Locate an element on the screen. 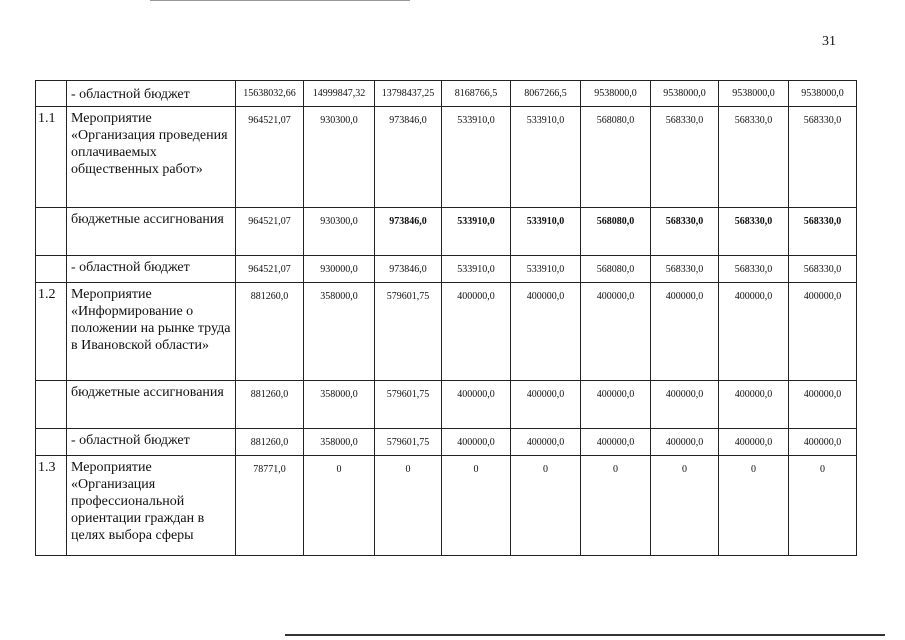 Image resolution: width=905 pixels, height=640 pixels. value-cell: 930000,0 is located at coordinates (339, 269).